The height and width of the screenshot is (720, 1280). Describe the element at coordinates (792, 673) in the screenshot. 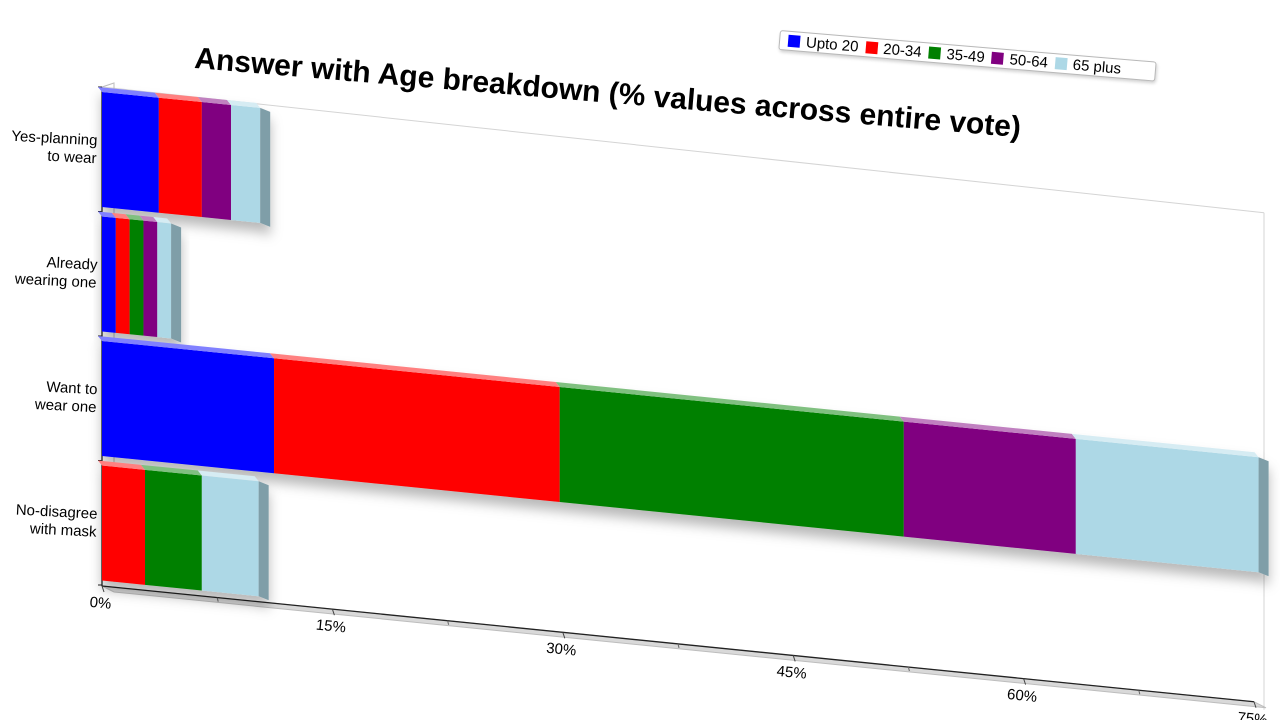

I see `x-tick-label: 45%` at that location.